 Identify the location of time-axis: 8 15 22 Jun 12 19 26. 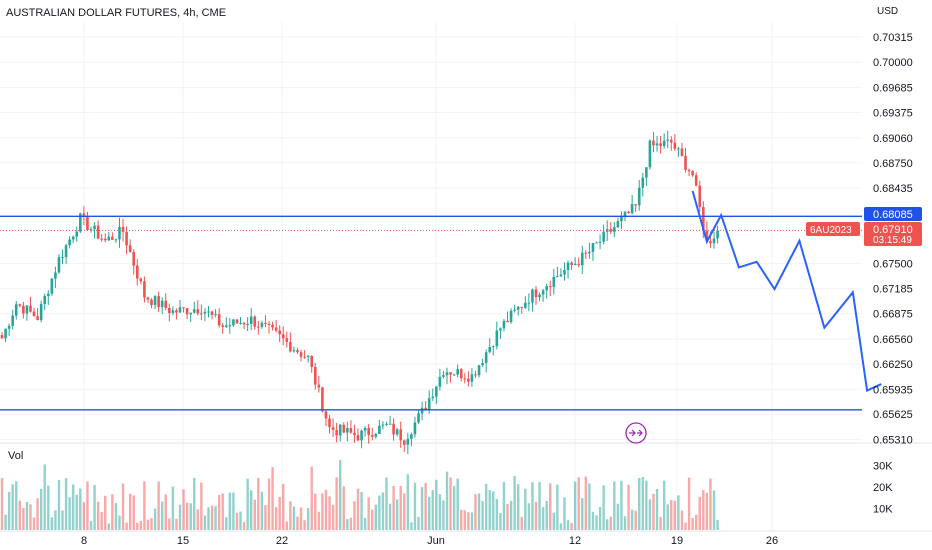
(429, 541).